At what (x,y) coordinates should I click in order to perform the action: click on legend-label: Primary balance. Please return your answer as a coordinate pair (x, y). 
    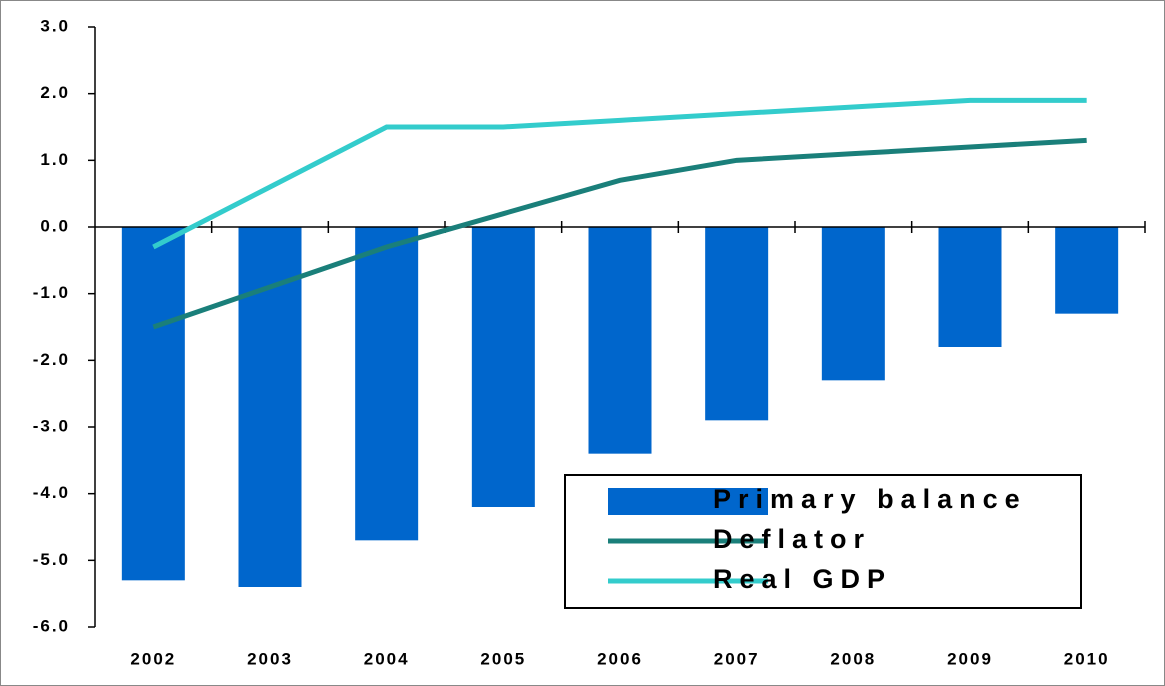
    Looking at the image, I should click on (870, 499).